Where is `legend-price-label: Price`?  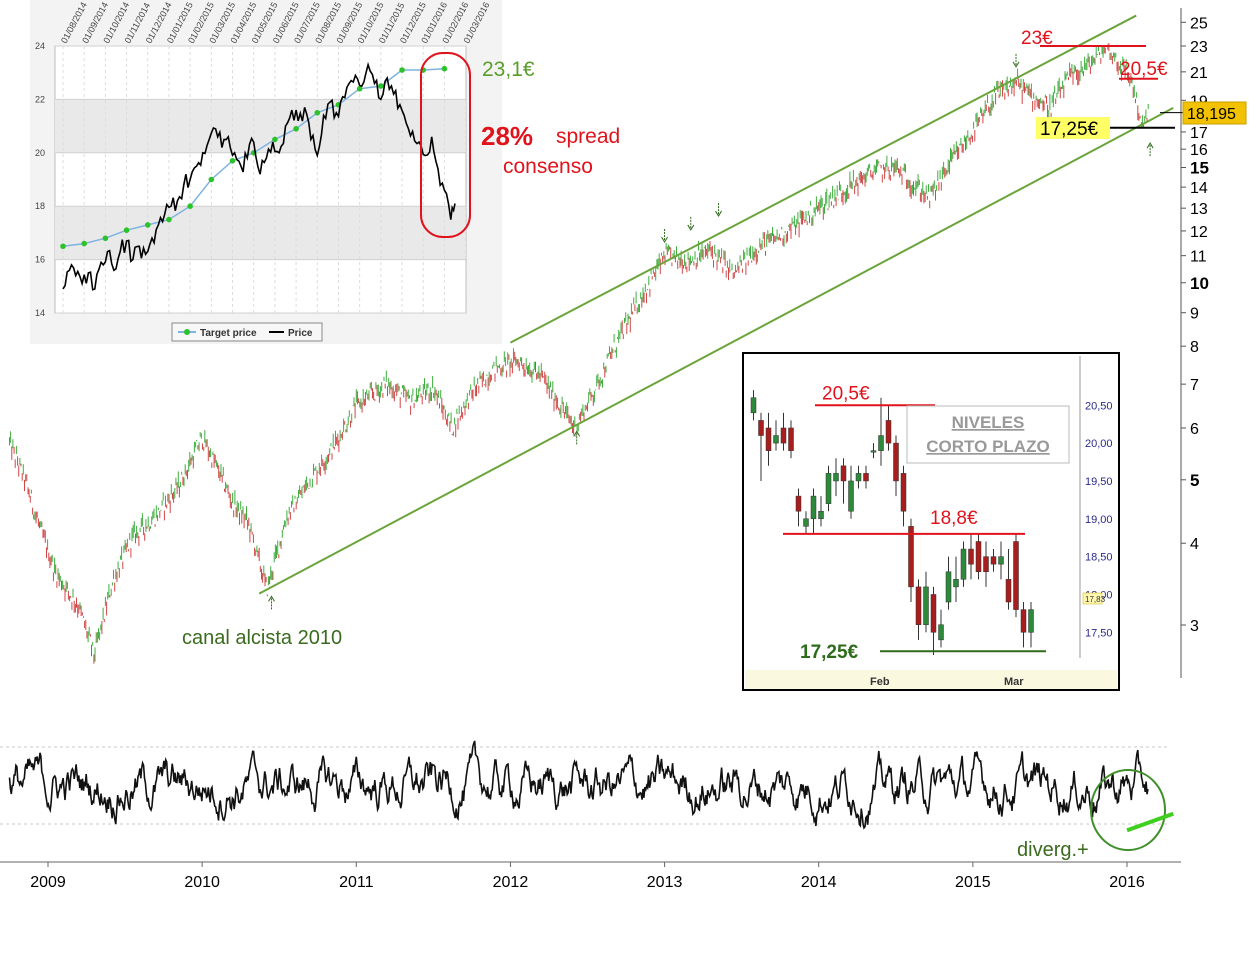
legend-price-label: Price is located at coordinates (300, 333).